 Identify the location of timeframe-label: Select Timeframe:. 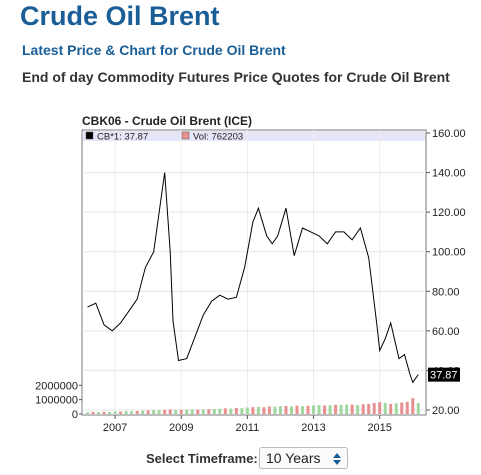
(202, 458).